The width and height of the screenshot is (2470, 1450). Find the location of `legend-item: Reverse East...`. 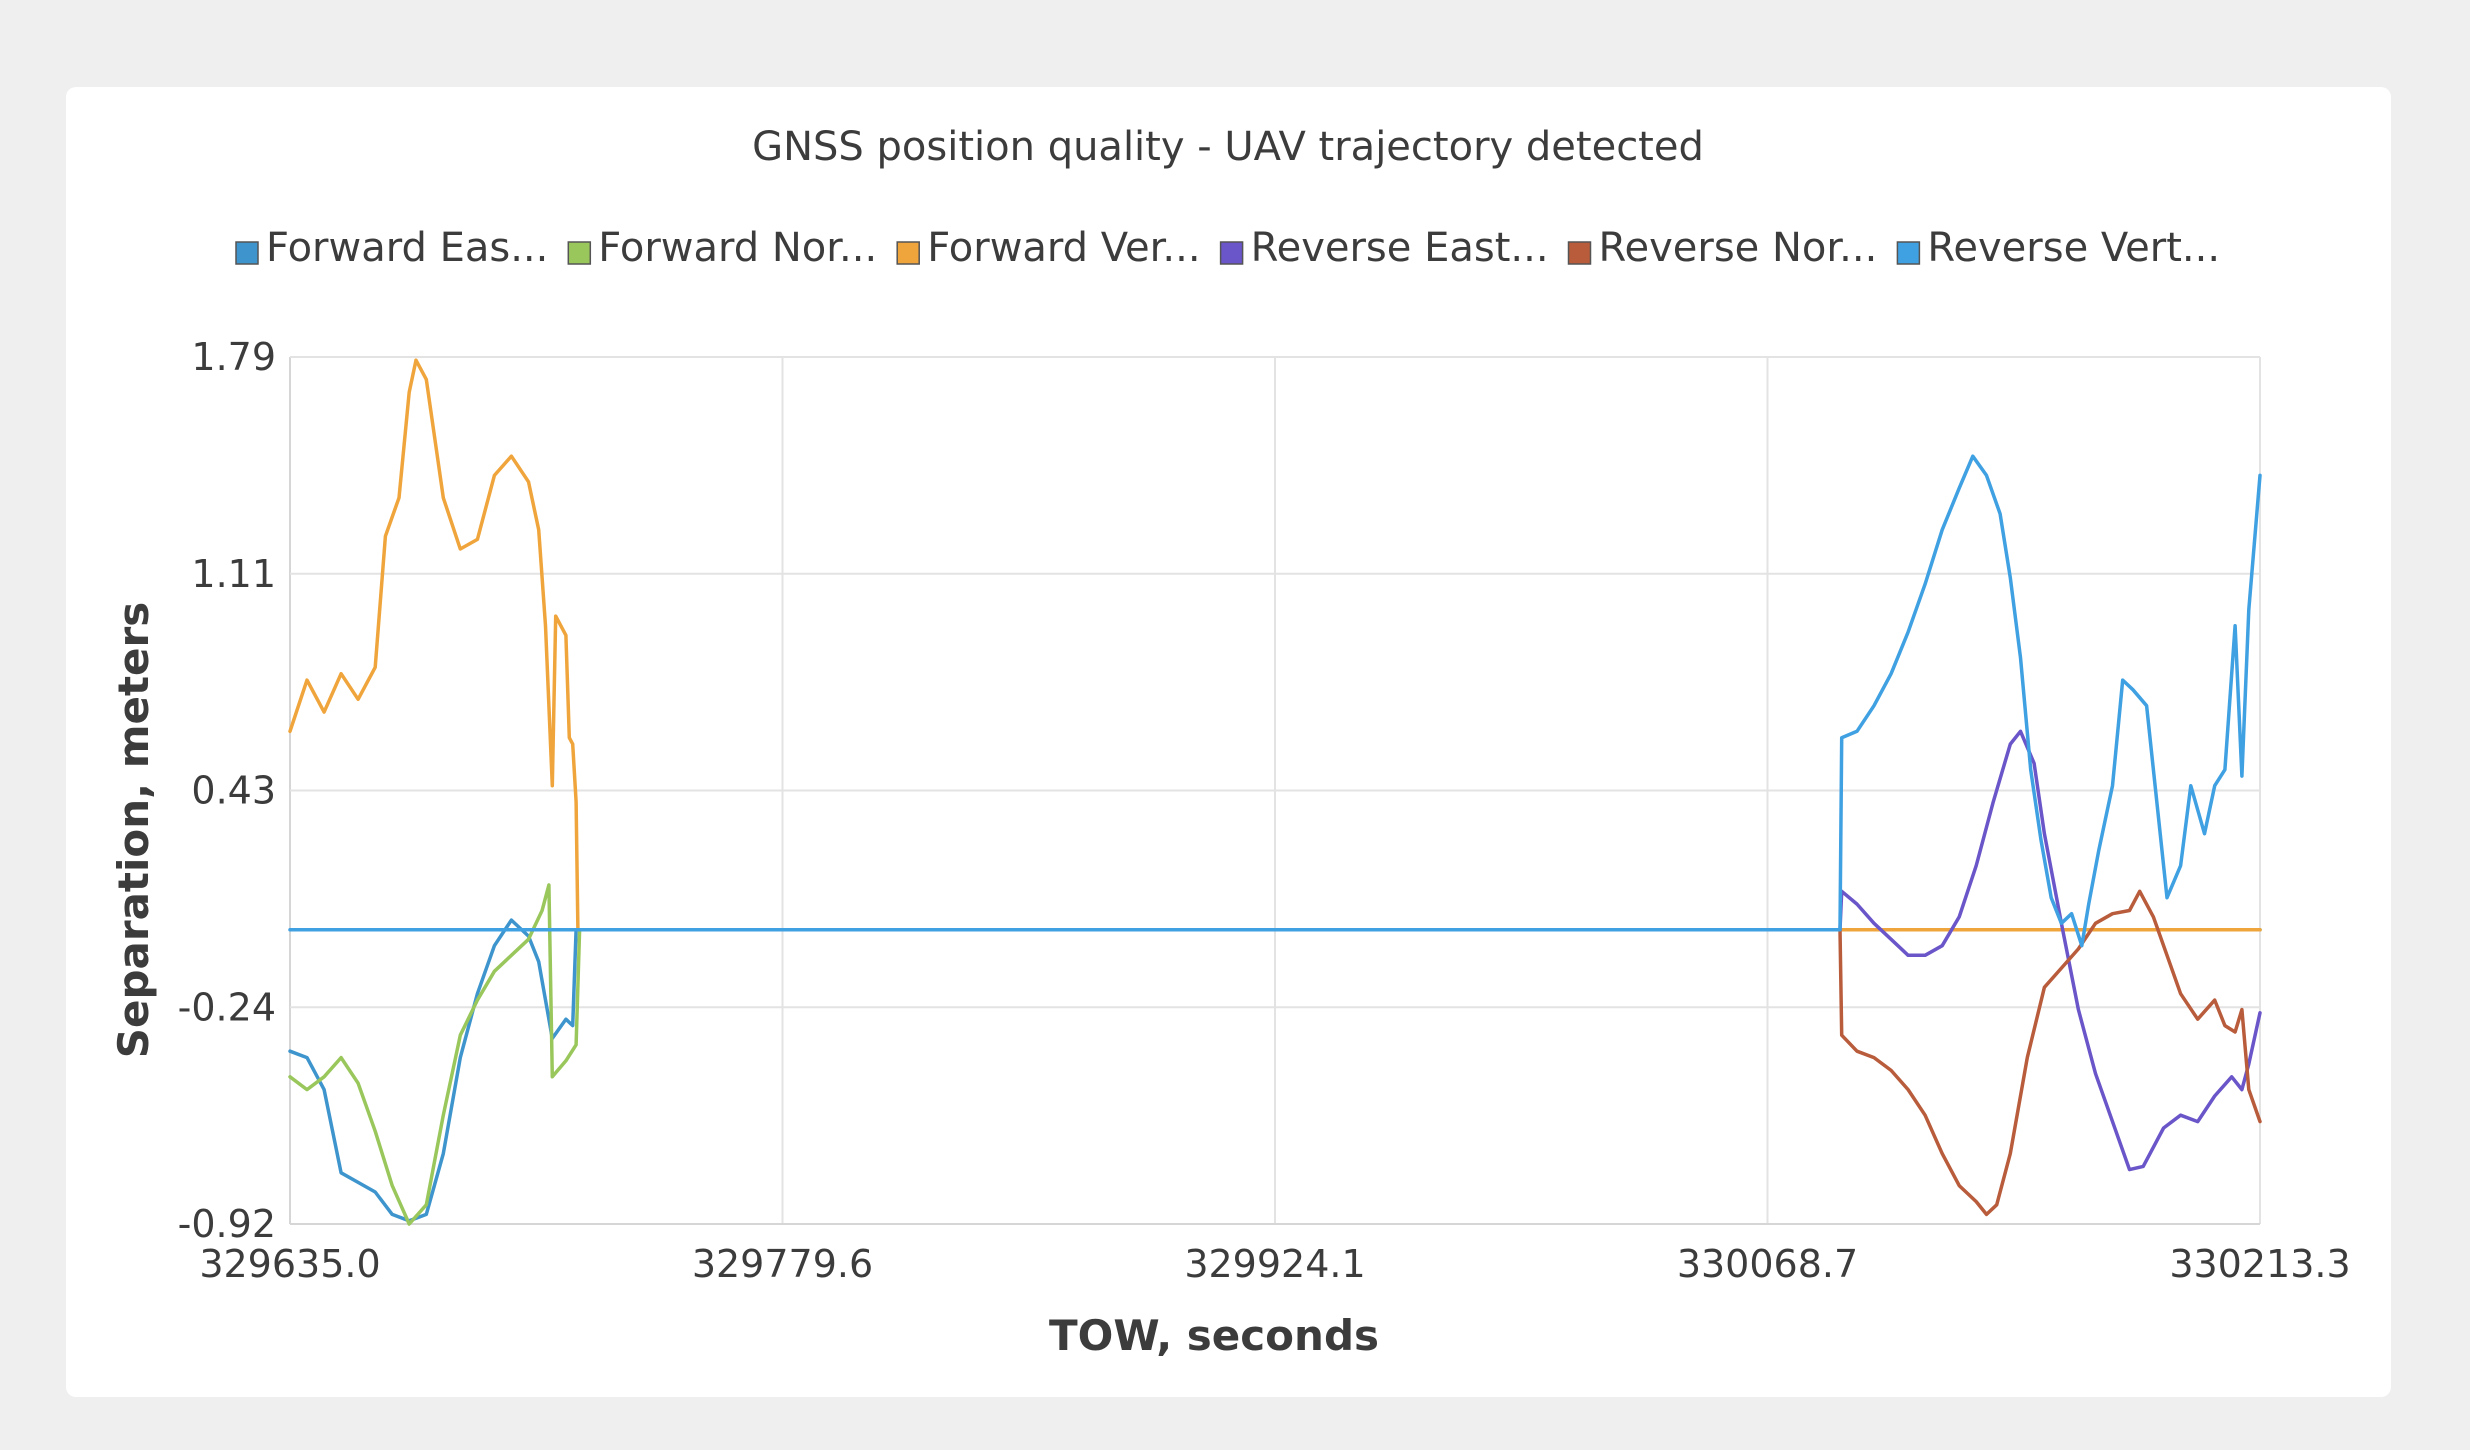

legend-item: Reverse East... is located at coordinates (1384, 248).